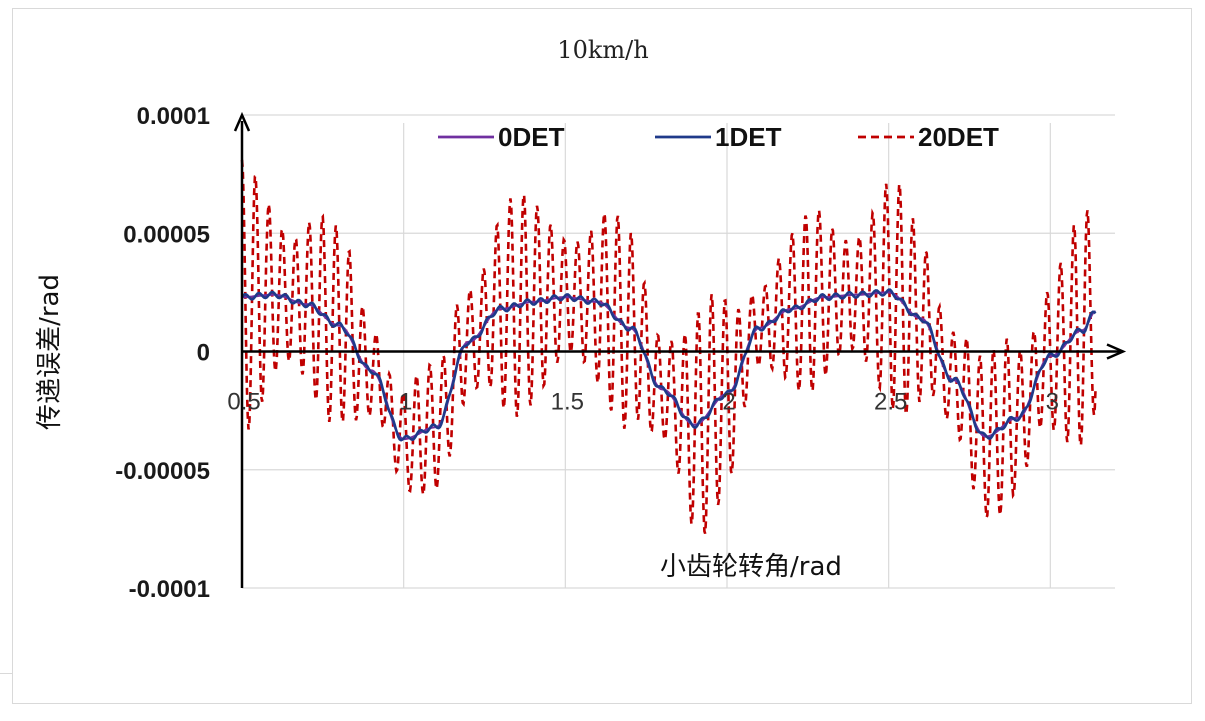  Describe the element at coordinates (6, 673) in the screenshot. I see `edge-mark` at that location.